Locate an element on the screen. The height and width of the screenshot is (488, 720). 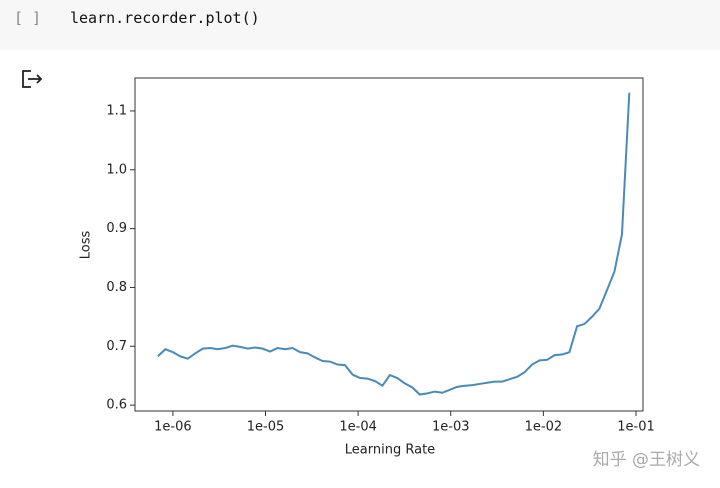
y-tick-label: 0.9 is located at coordinates (116, 228).